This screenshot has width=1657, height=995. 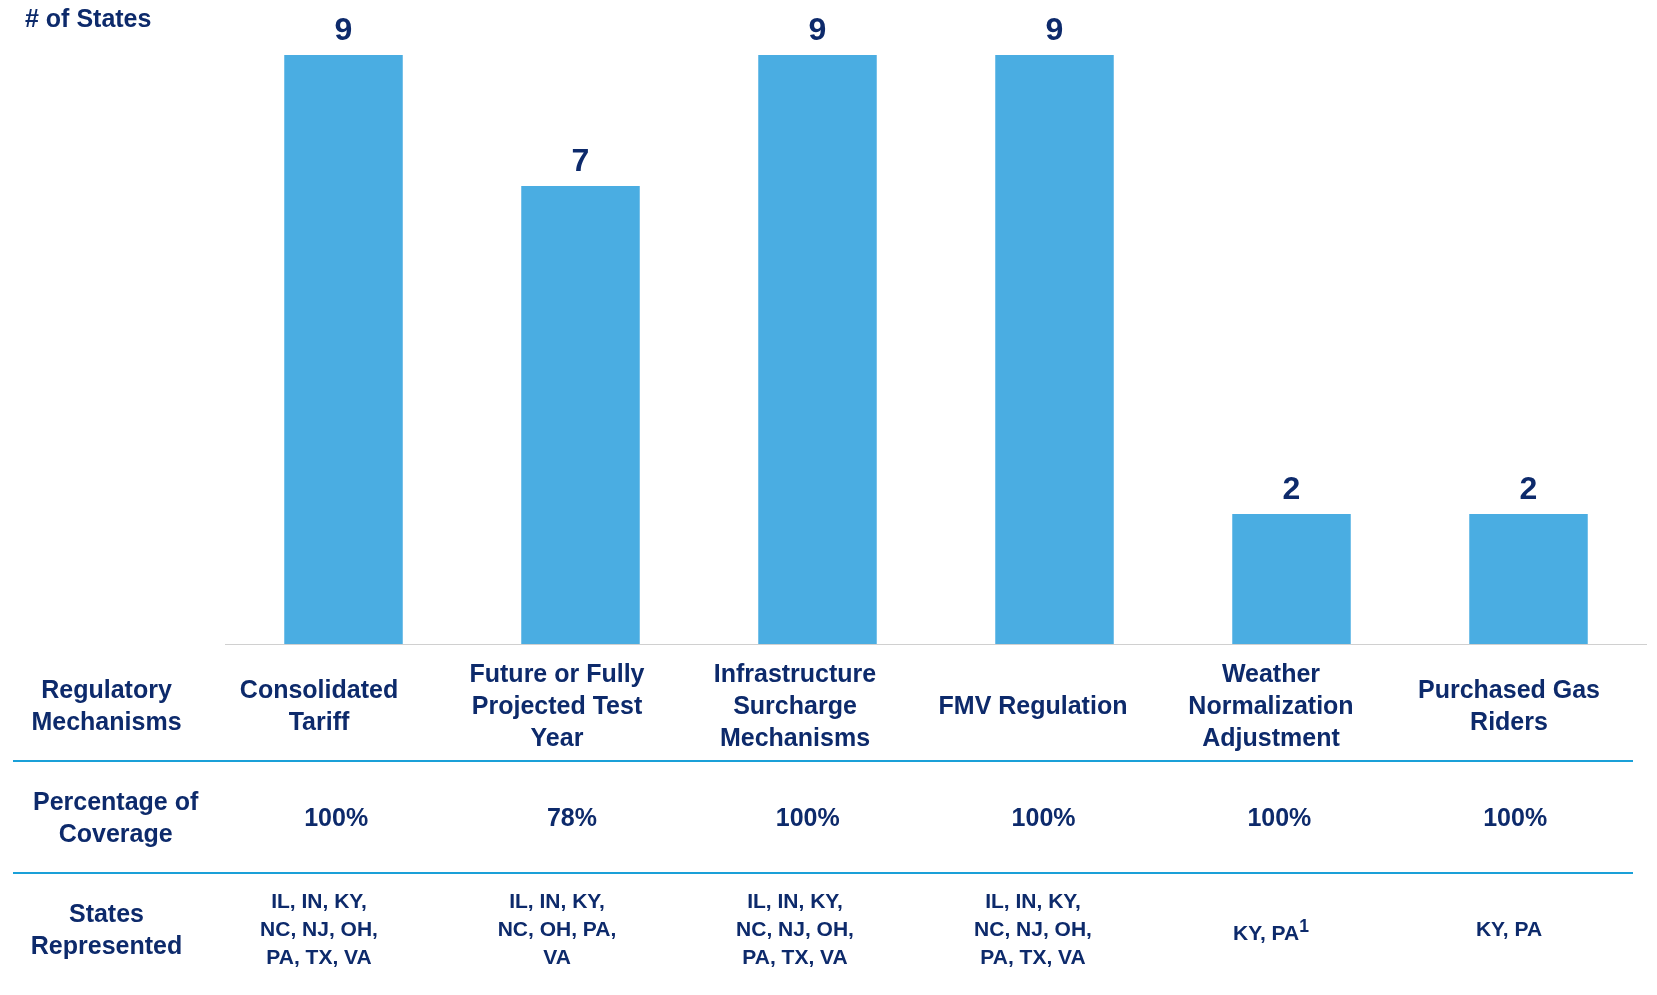 I want to click on x-tick-label: Weather Normalization Adjustment, so click(x=1271, y=705).